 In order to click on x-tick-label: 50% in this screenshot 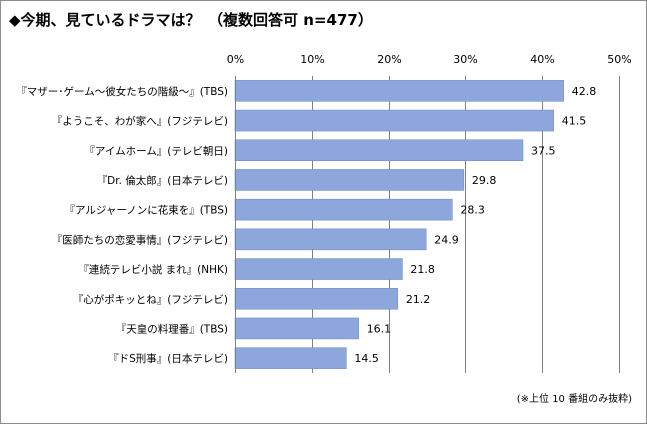, I will do `click(619, 59)`.